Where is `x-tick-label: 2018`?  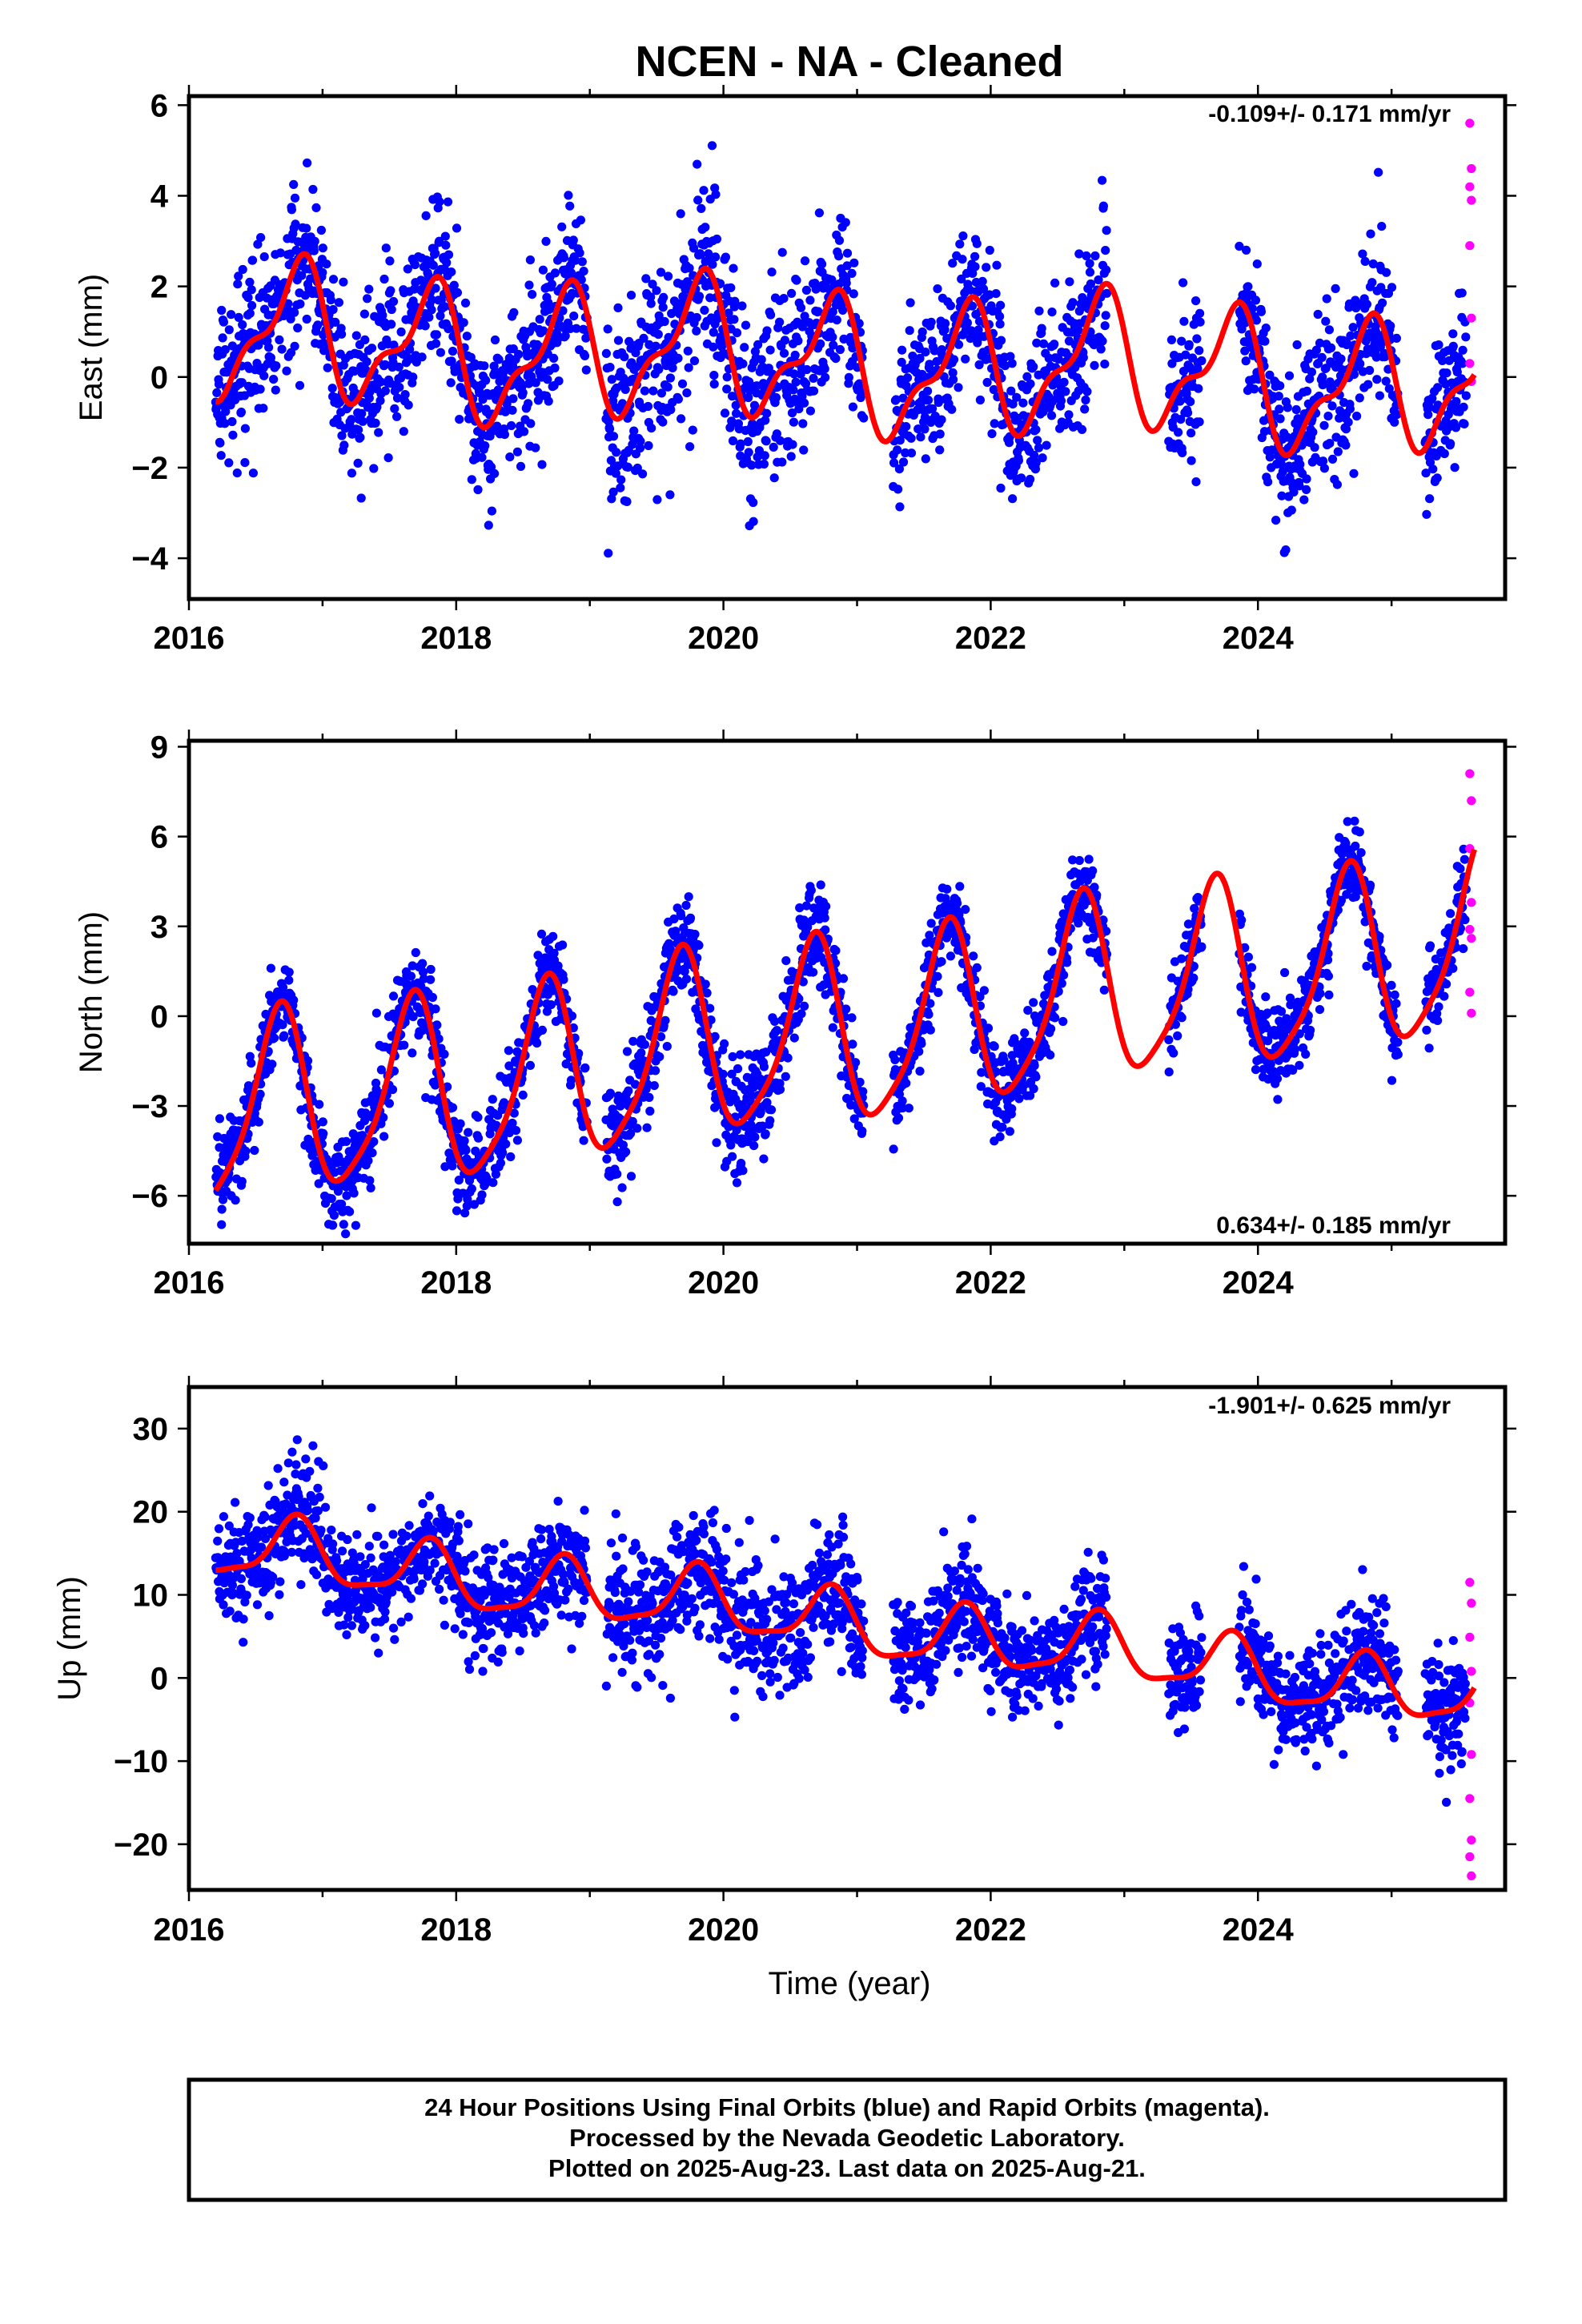 x-tick-label: 2018 is located at coordinates (456, 638).